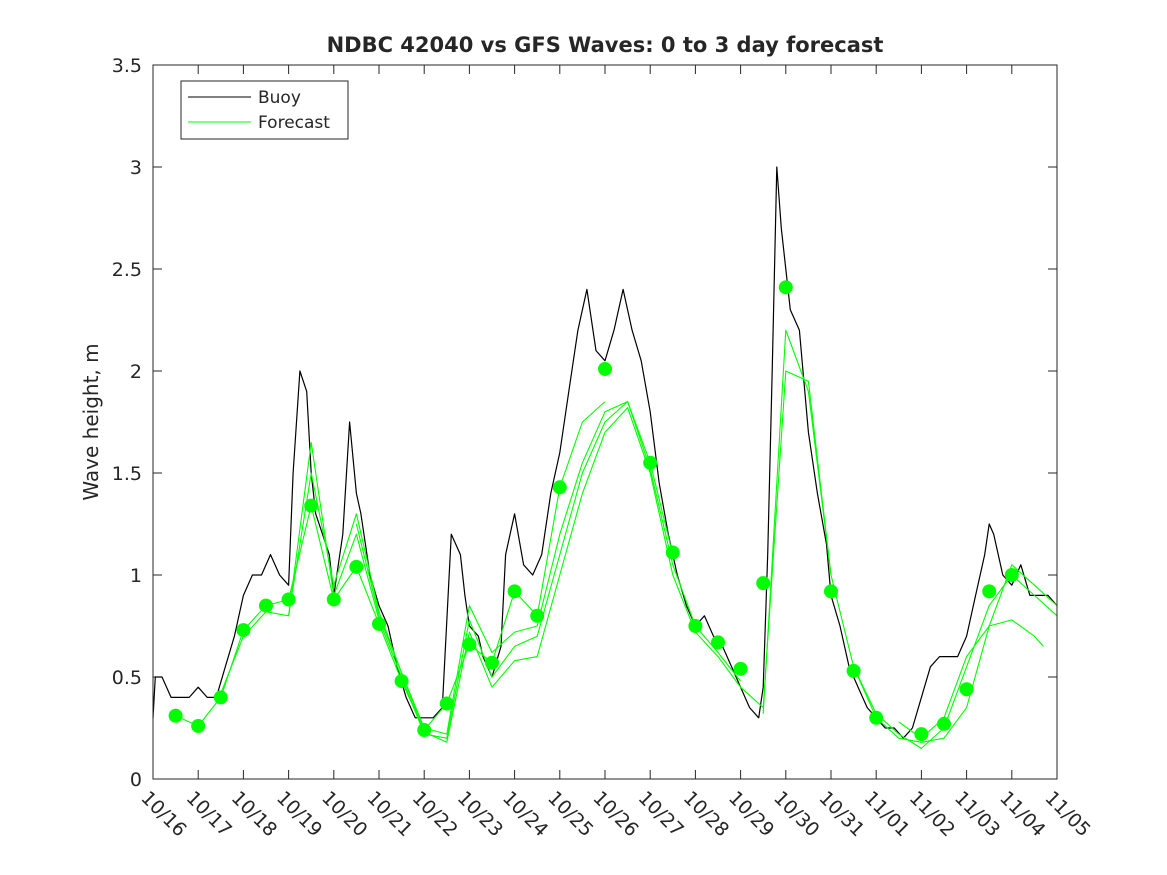 This screenshot has height=875, width=1167. I want to click on y-tick-label: 2, so click(136, 372).